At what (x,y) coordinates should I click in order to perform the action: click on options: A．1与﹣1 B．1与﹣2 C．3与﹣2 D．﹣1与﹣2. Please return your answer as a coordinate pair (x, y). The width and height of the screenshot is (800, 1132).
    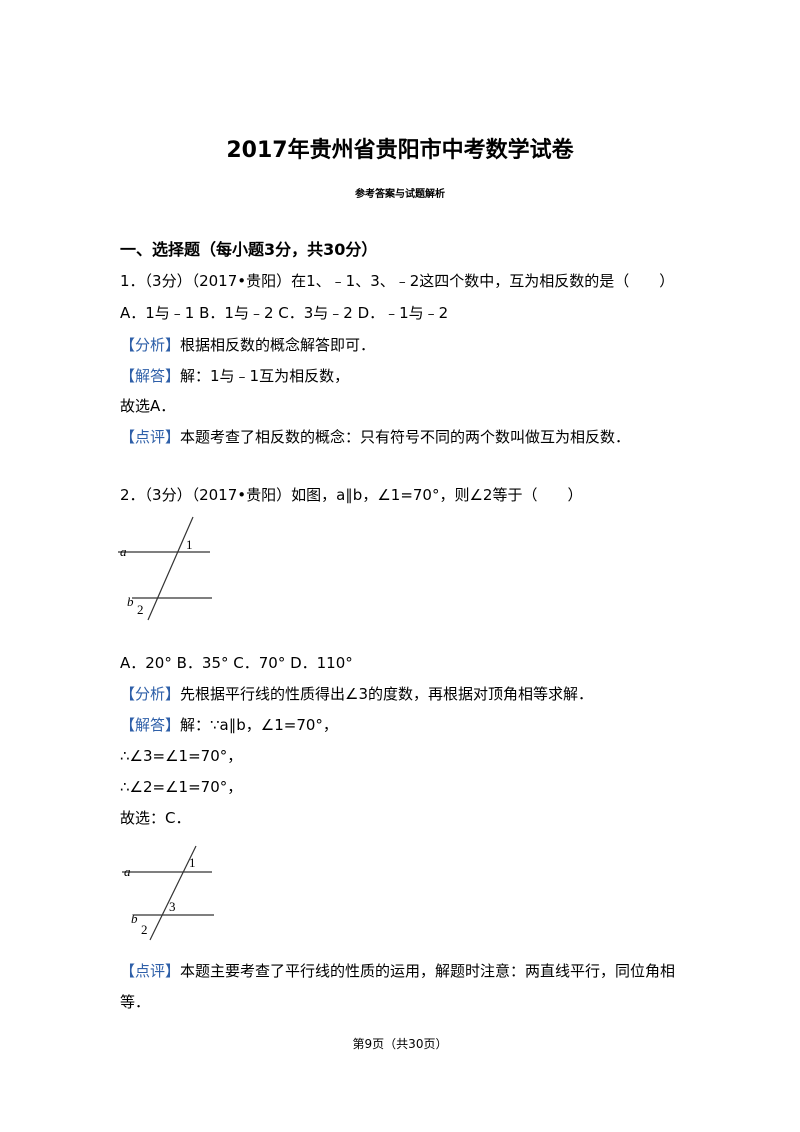
    Looking at the image, I should click on (284, 313).